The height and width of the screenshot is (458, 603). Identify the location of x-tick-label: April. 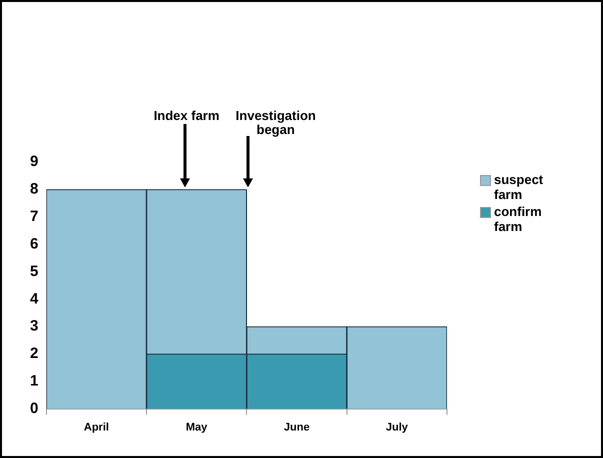
(96, 427).